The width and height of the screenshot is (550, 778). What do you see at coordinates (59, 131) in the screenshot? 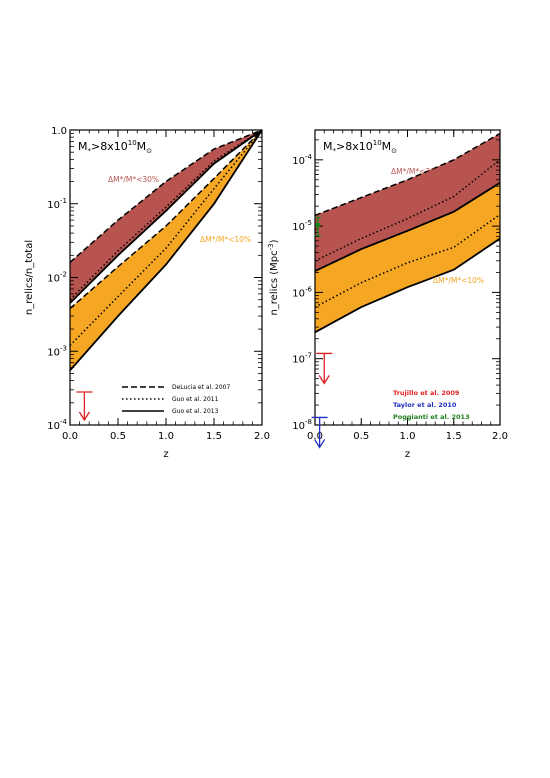
I see `y-tick-label: 1.0` at bounding box center [59, 131].